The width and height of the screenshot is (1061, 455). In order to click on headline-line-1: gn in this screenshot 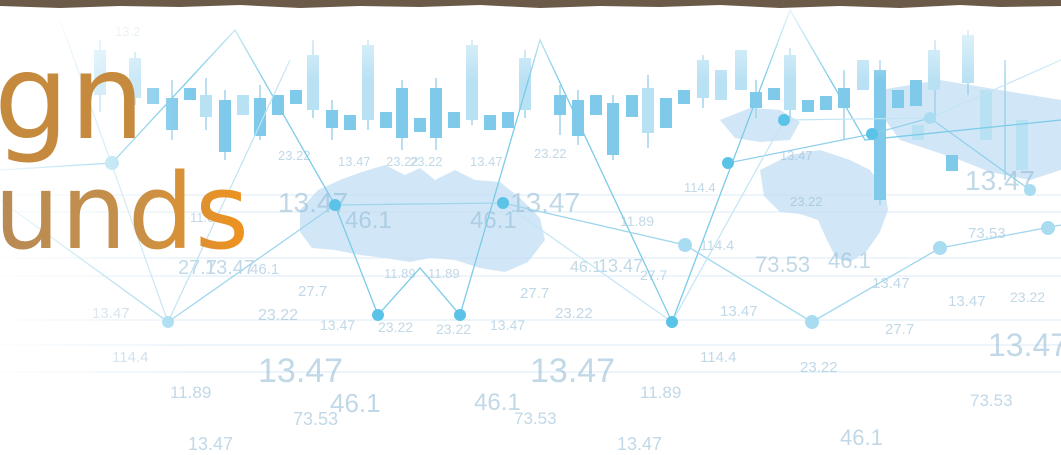, I will do `click(73, 97)`.